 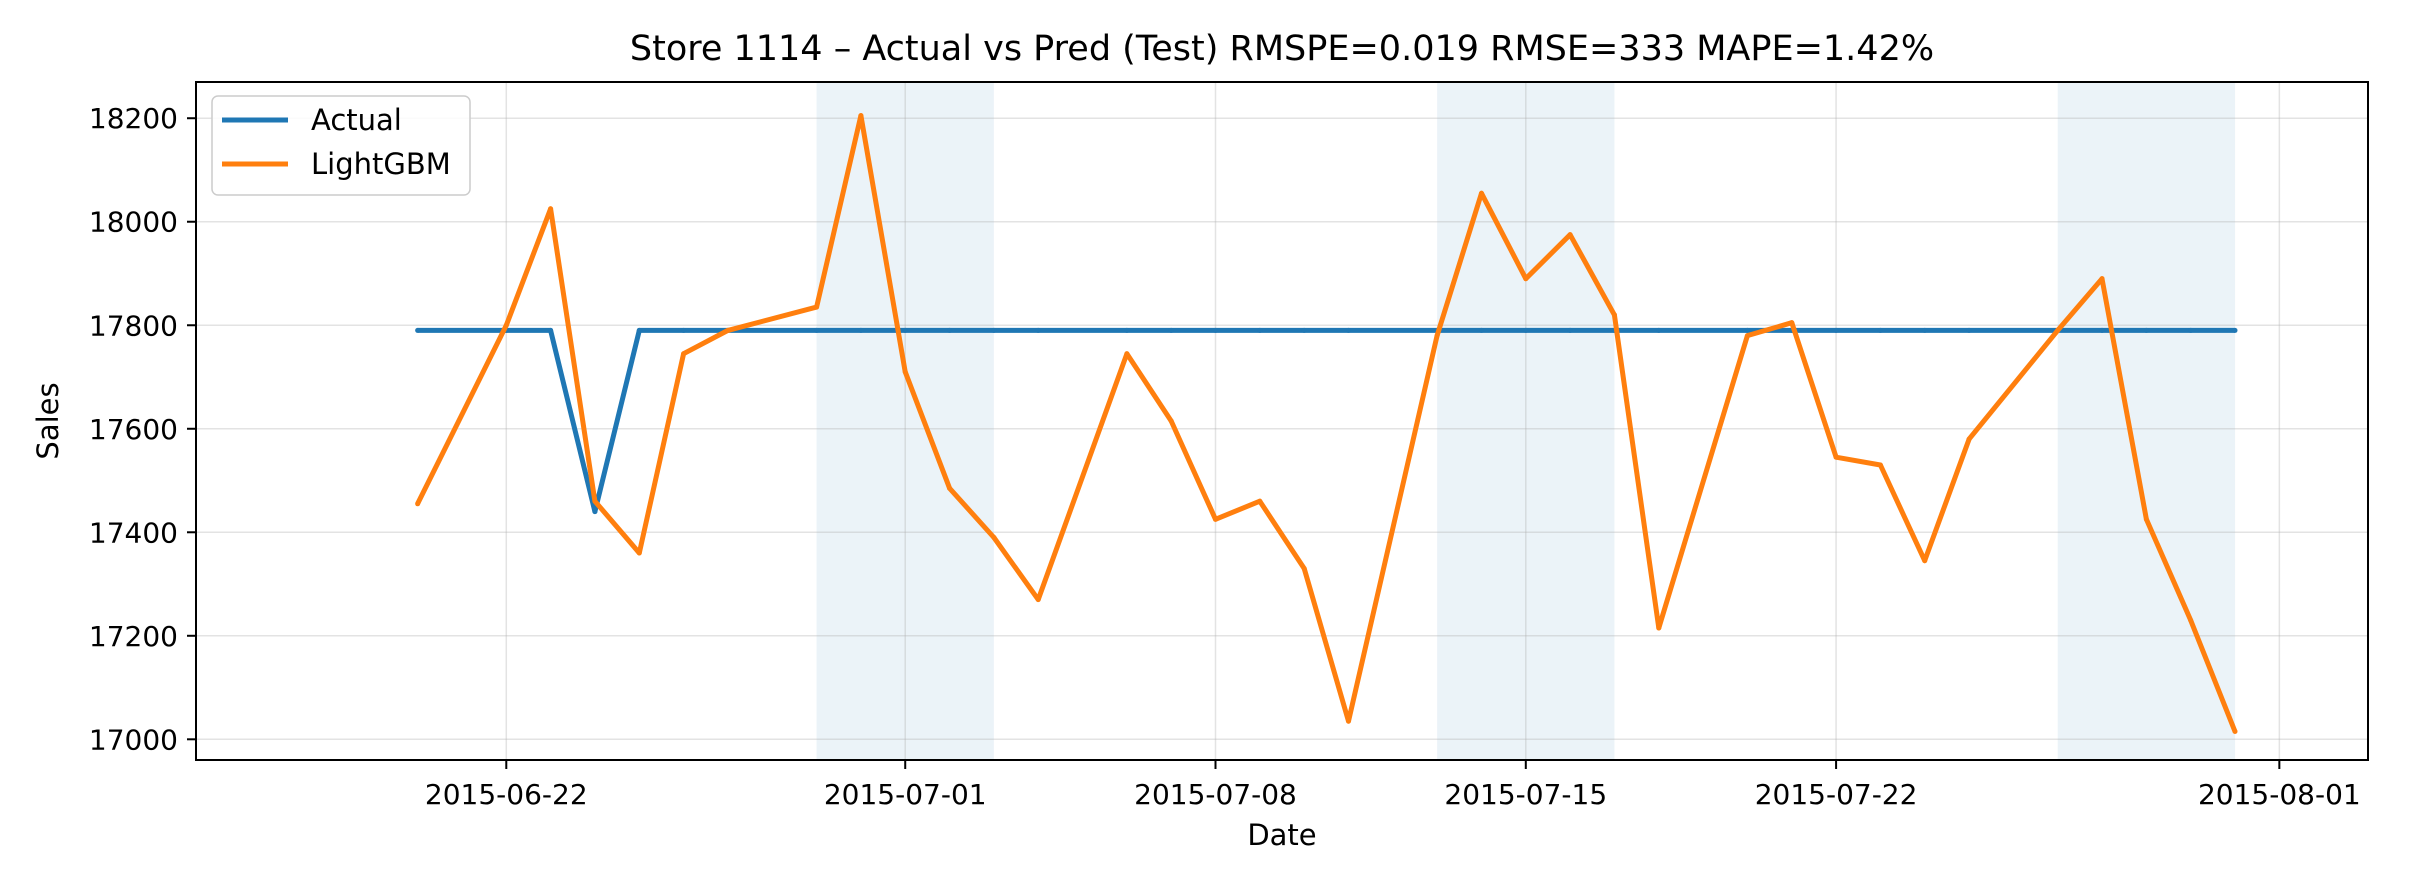 I want to click on y-tick-label: 17800, so click(x=133, y=325).